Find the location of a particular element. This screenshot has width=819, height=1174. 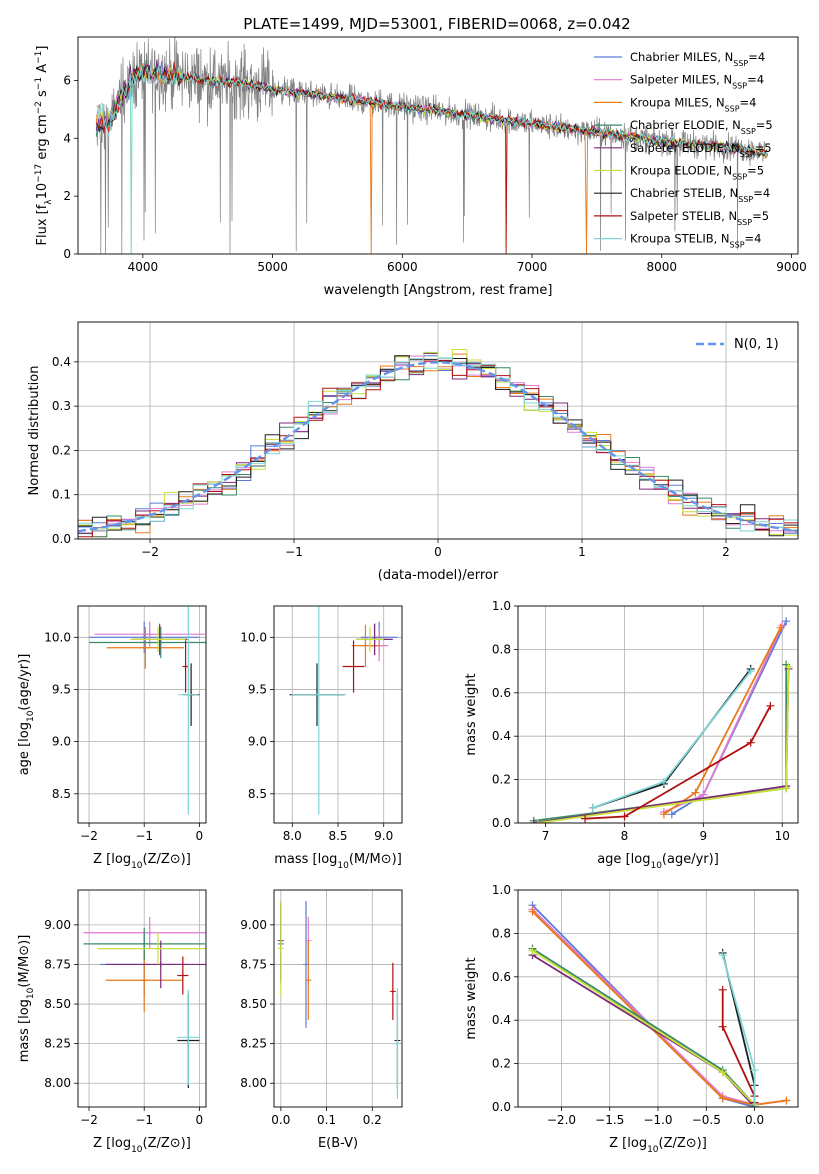

y-tick-label: 8.00 is located at coordinates (57, 1083).